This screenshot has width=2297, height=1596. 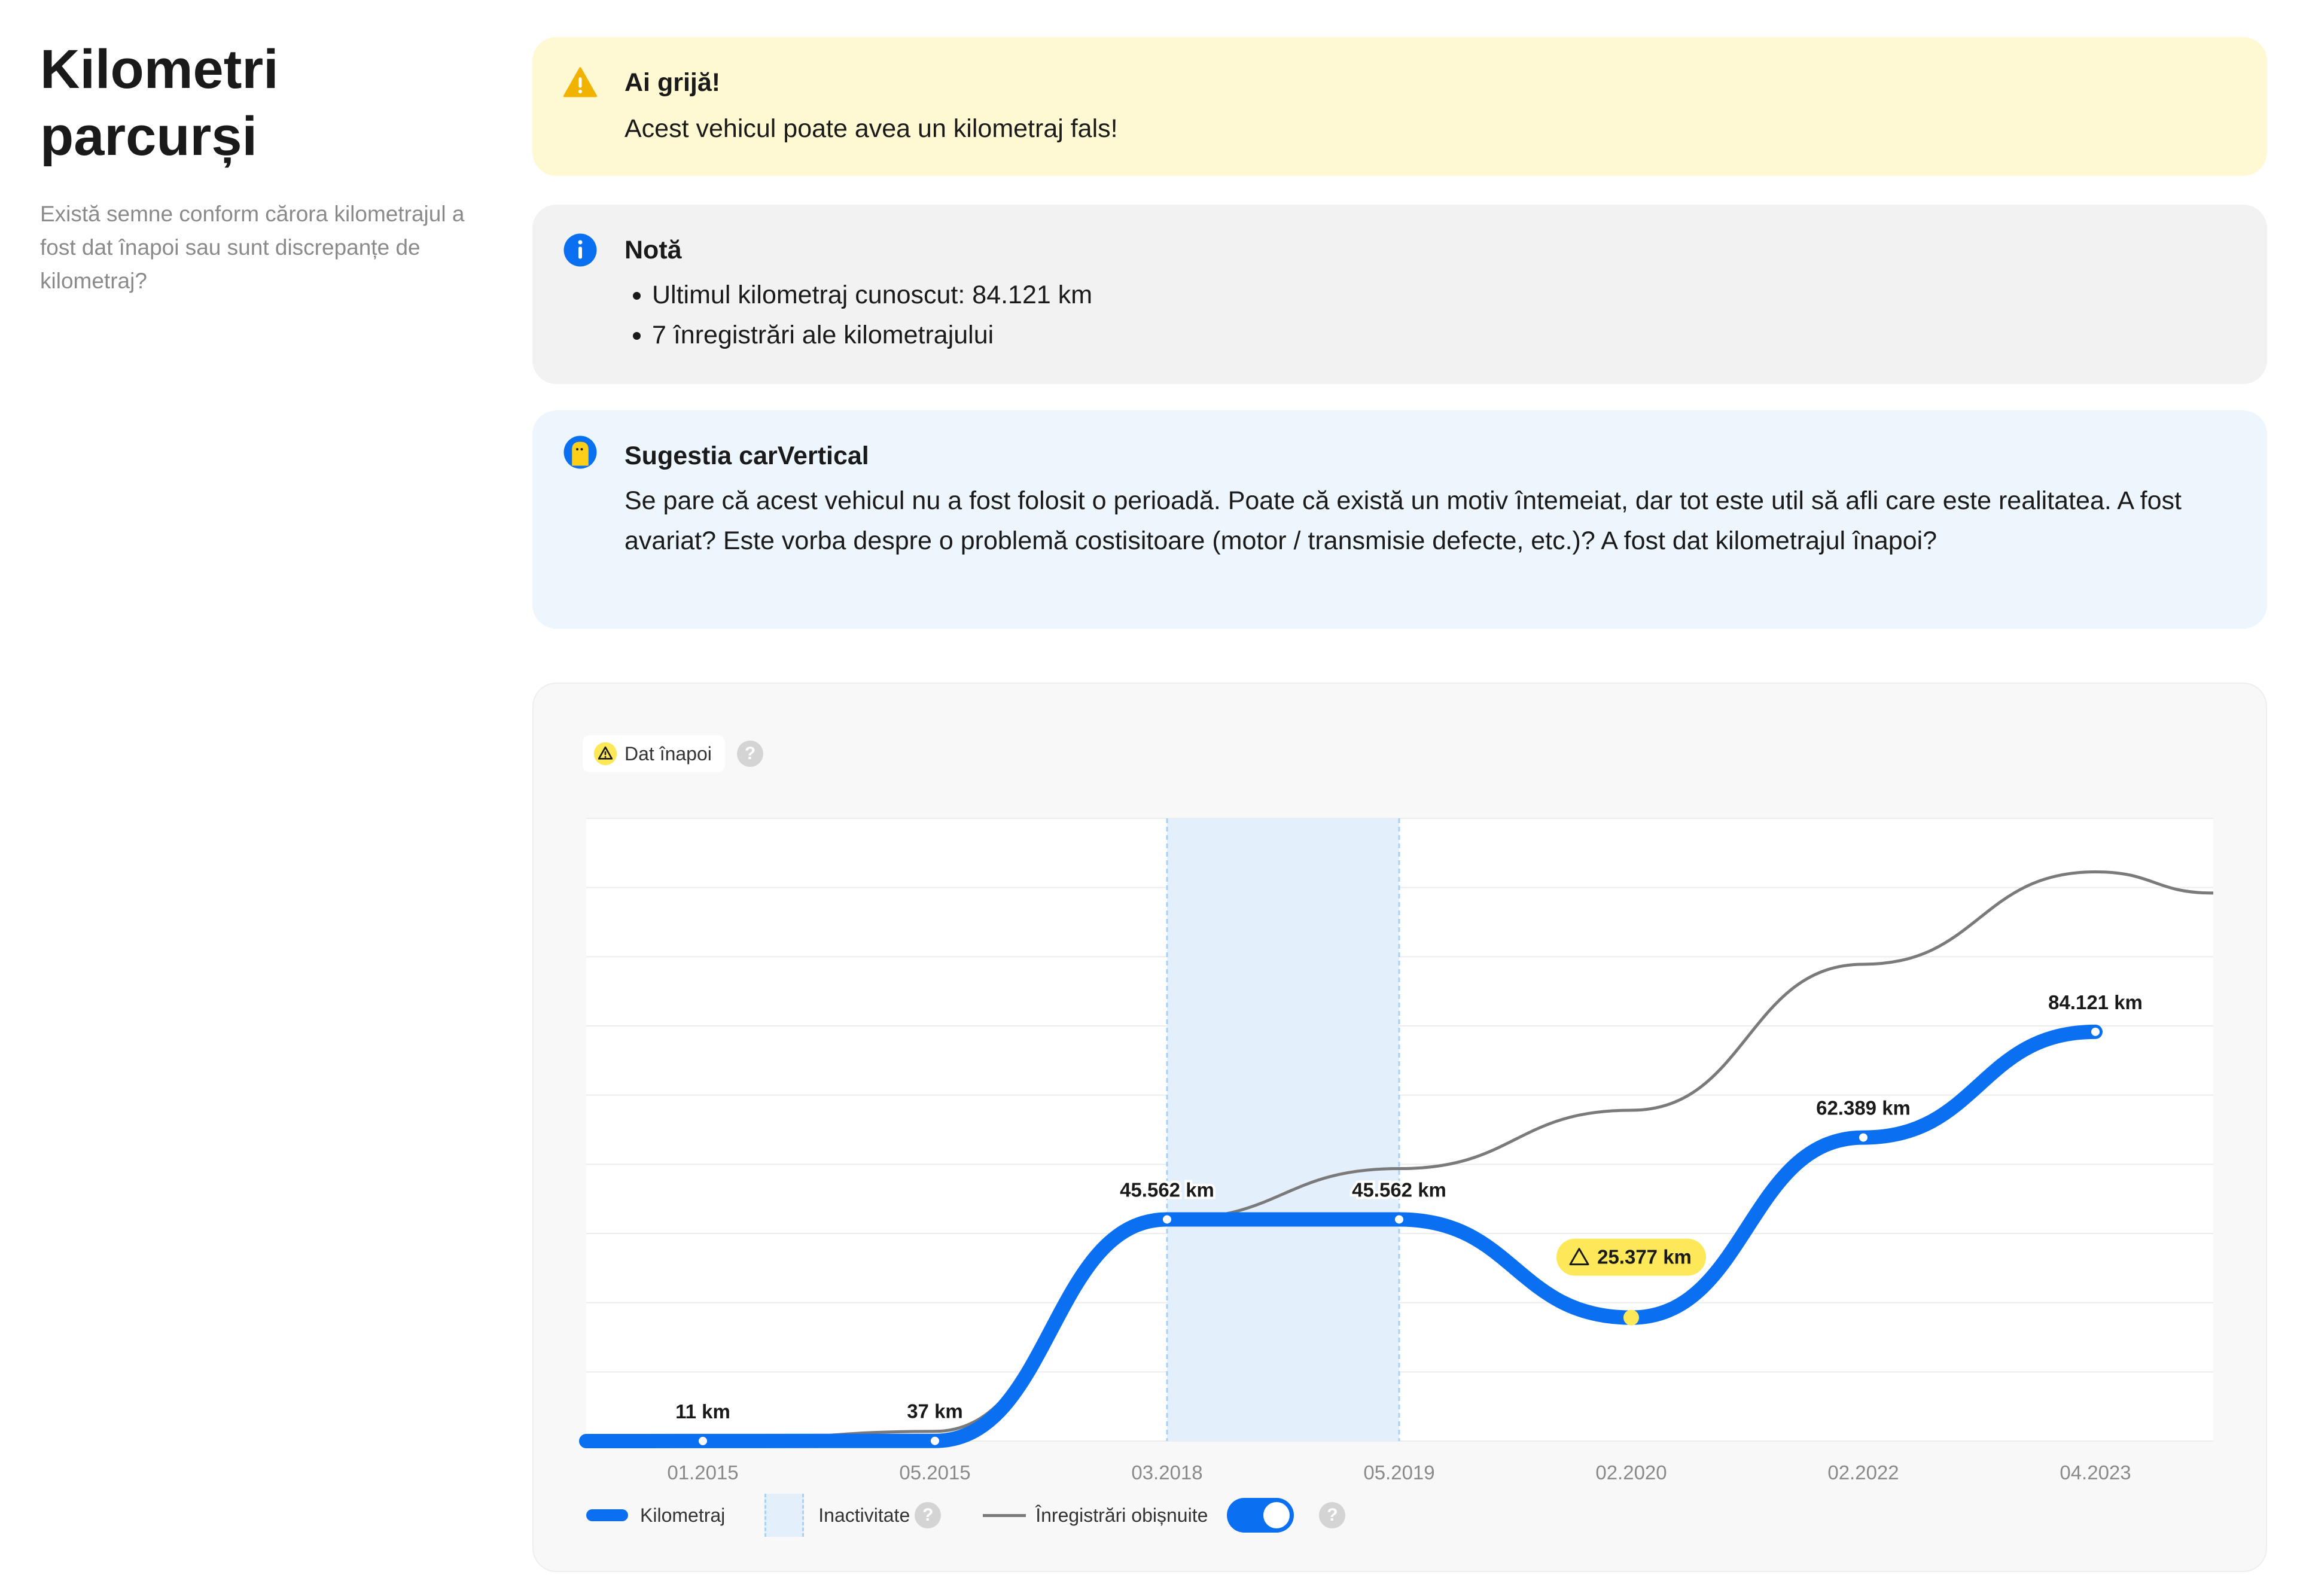 What do you see at coordinates (607, 1515) in the screenshot?
I see `legend-mileage-swatch` at bounding box center [607, 1515].